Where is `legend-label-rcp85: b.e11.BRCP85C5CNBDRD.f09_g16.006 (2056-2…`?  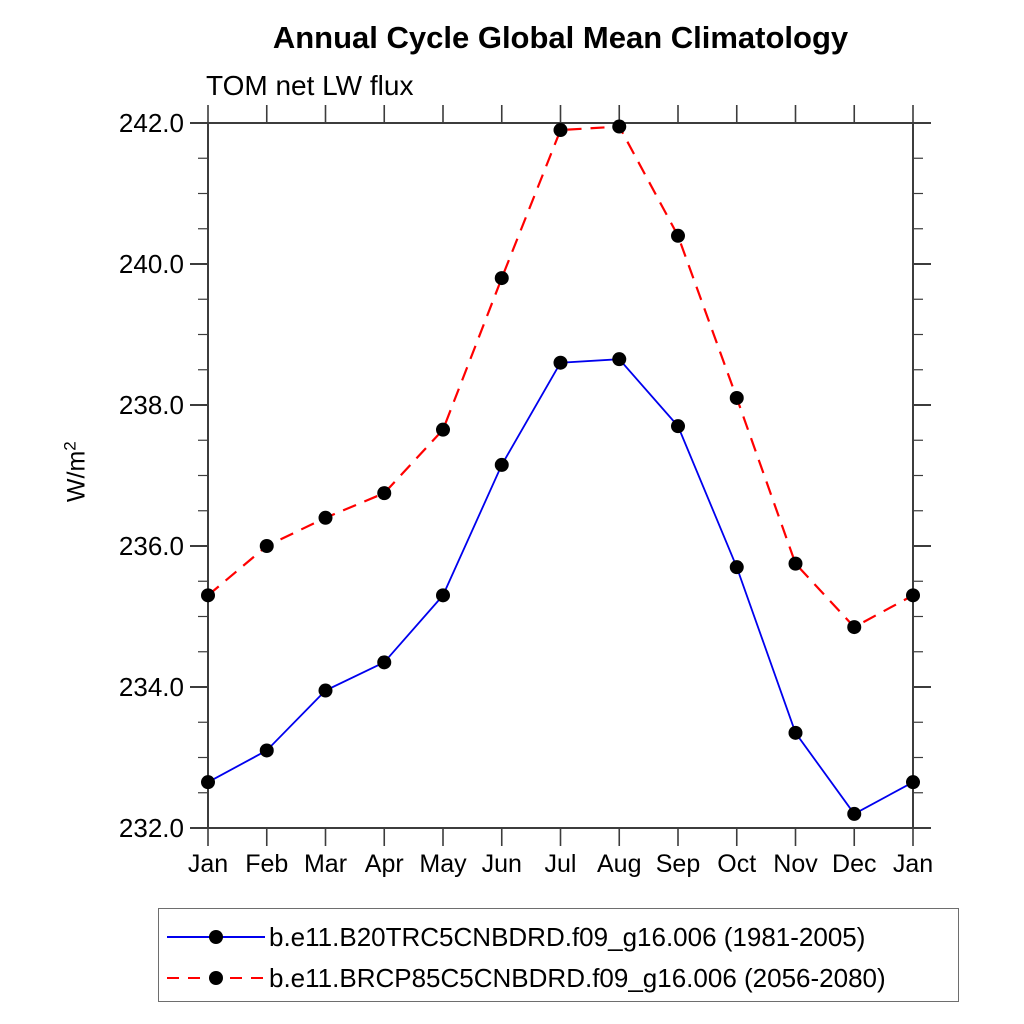 legend-label-rcp85: b.e11.BRCP85C5CNBDRD.f09_g16.006 (2056-2… is located at coordinates (577, 977).